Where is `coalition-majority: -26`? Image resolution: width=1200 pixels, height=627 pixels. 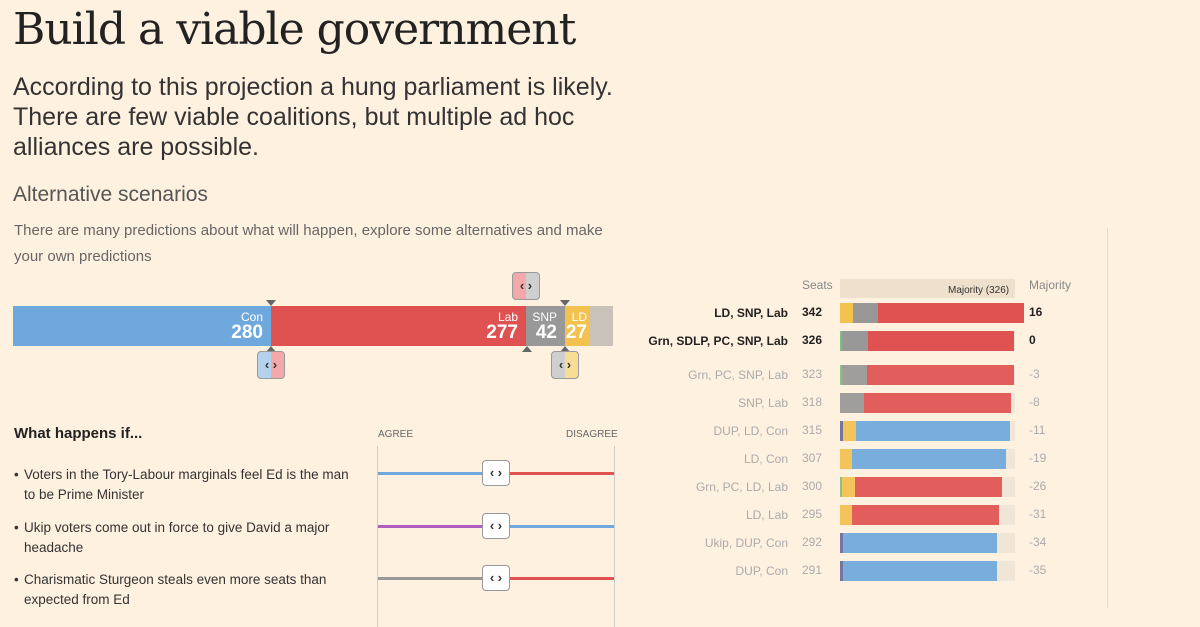 coalition-majority: -26 is located at coordinates (1038, 486).